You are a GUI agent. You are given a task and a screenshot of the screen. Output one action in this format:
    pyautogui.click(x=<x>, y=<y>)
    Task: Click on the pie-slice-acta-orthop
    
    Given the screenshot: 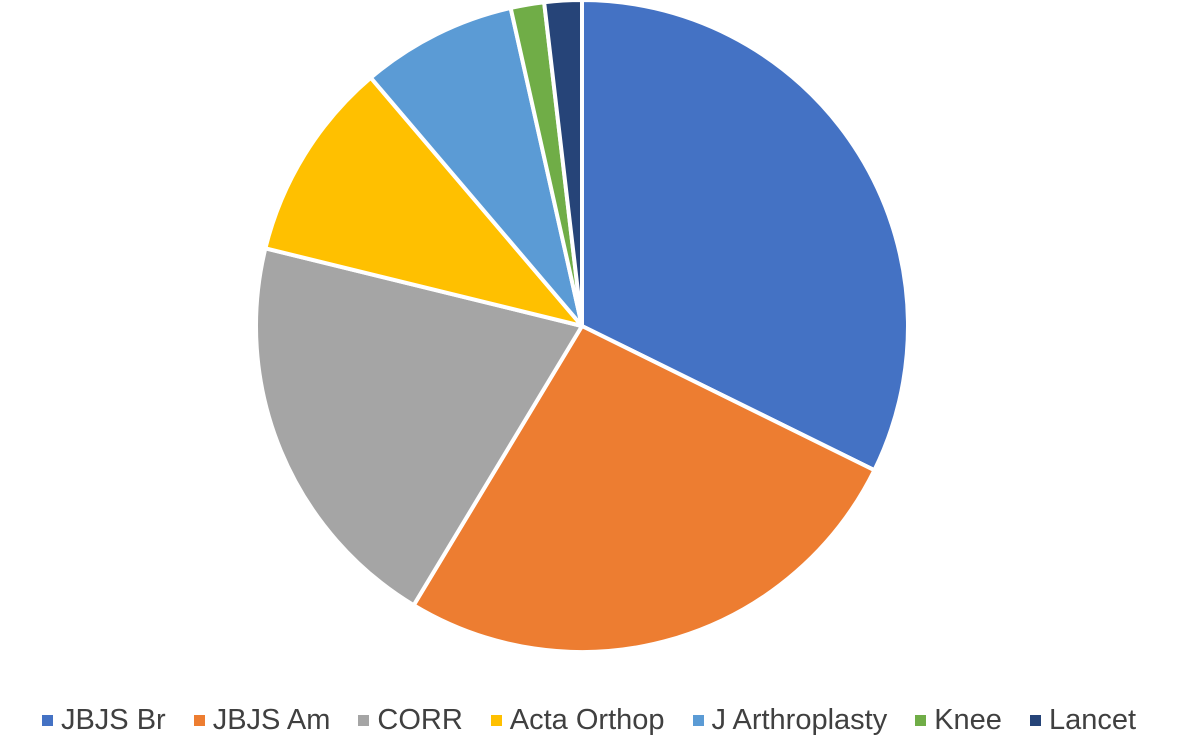 What is the action you would take?
    pyautogui.click(x=423, y=201)
    